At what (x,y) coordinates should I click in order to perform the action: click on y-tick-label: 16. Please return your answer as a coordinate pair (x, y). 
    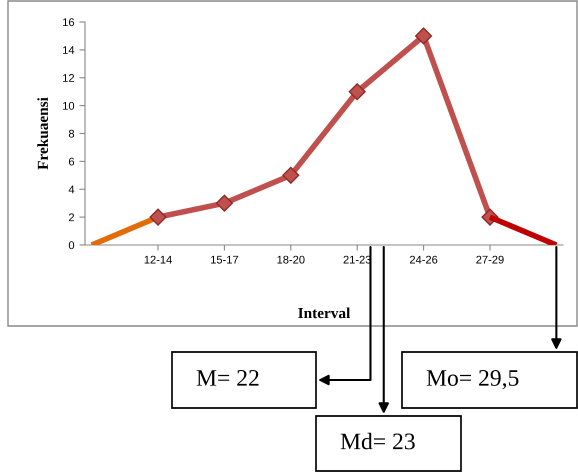
    Looking at the image, I should click on (68, 22).